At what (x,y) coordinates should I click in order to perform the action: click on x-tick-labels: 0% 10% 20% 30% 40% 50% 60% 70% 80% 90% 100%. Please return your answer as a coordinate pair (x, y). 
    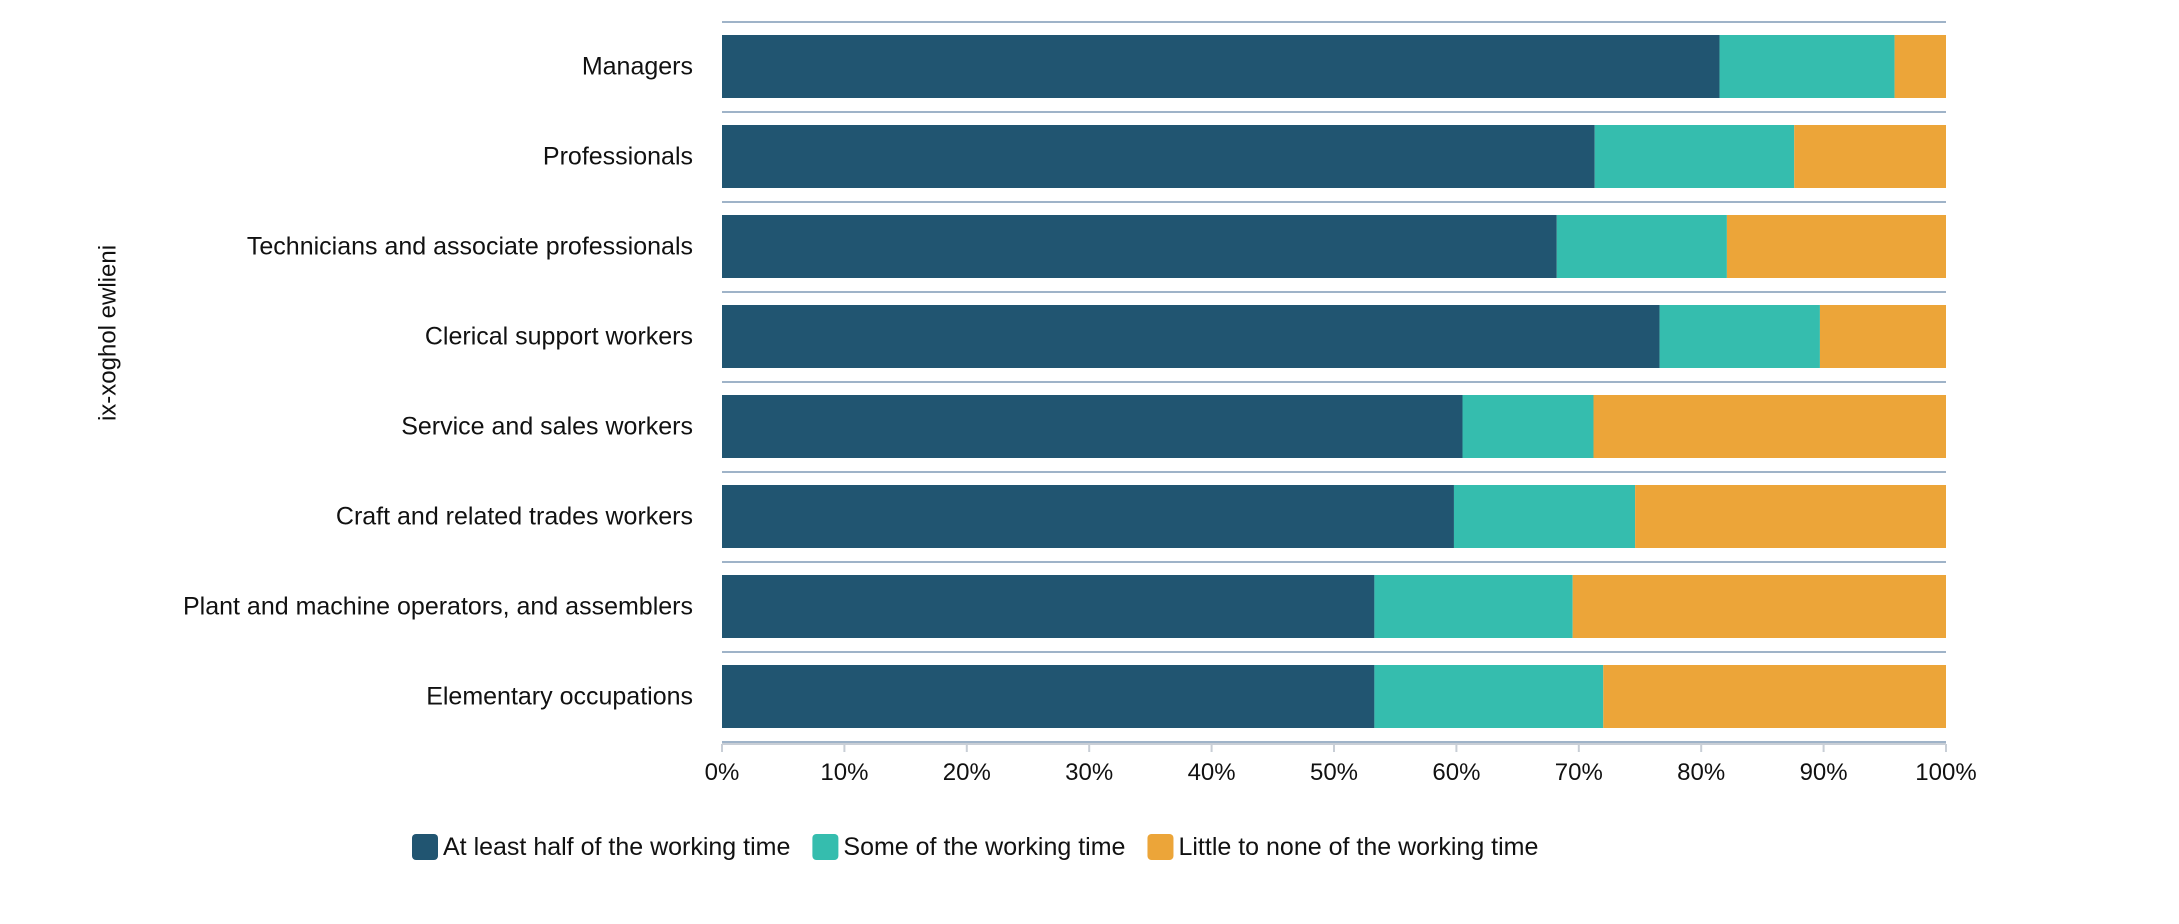
    Looking at the image, I should click on (1341, 765).